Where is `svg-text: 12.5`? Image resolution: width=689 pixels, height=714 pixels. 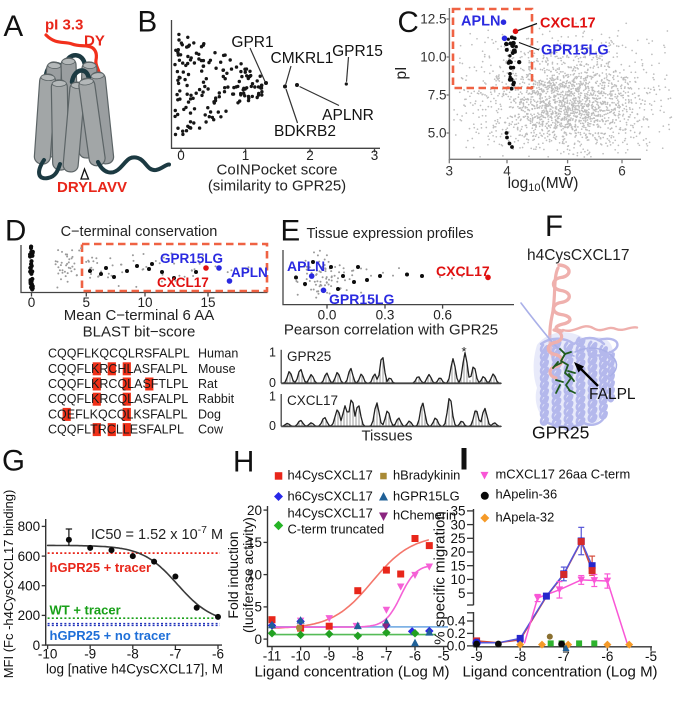 svg-text: 12.5 is located at coordinates (433, 19).